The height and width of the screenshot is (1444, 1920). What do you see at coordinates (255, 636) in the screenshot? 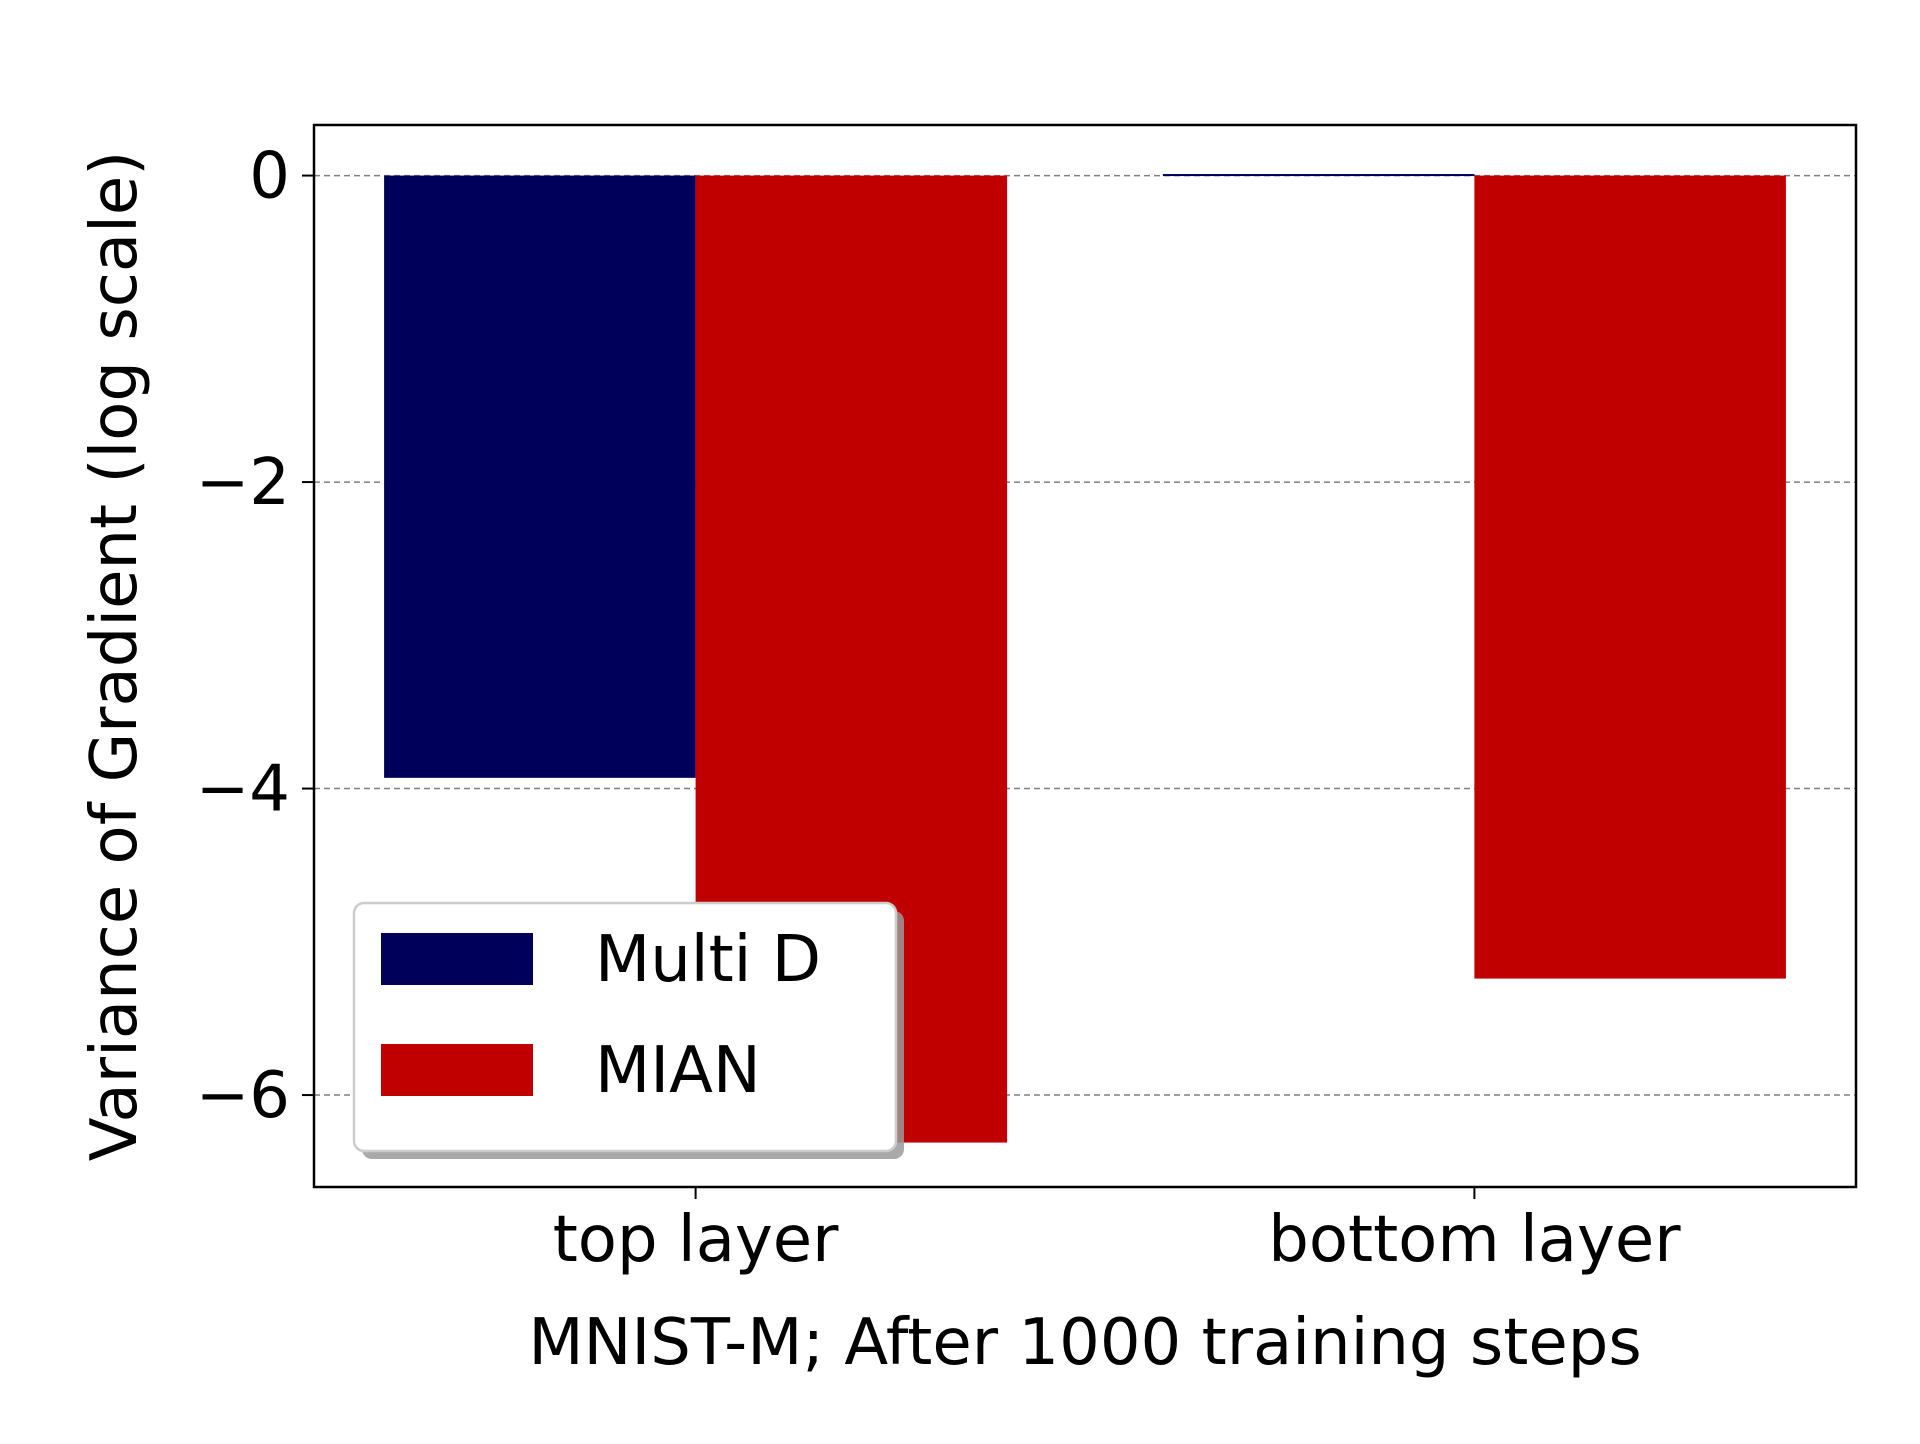
I see `y-axis: 0 −2 −4 −6` at bounding box center [255, 636].